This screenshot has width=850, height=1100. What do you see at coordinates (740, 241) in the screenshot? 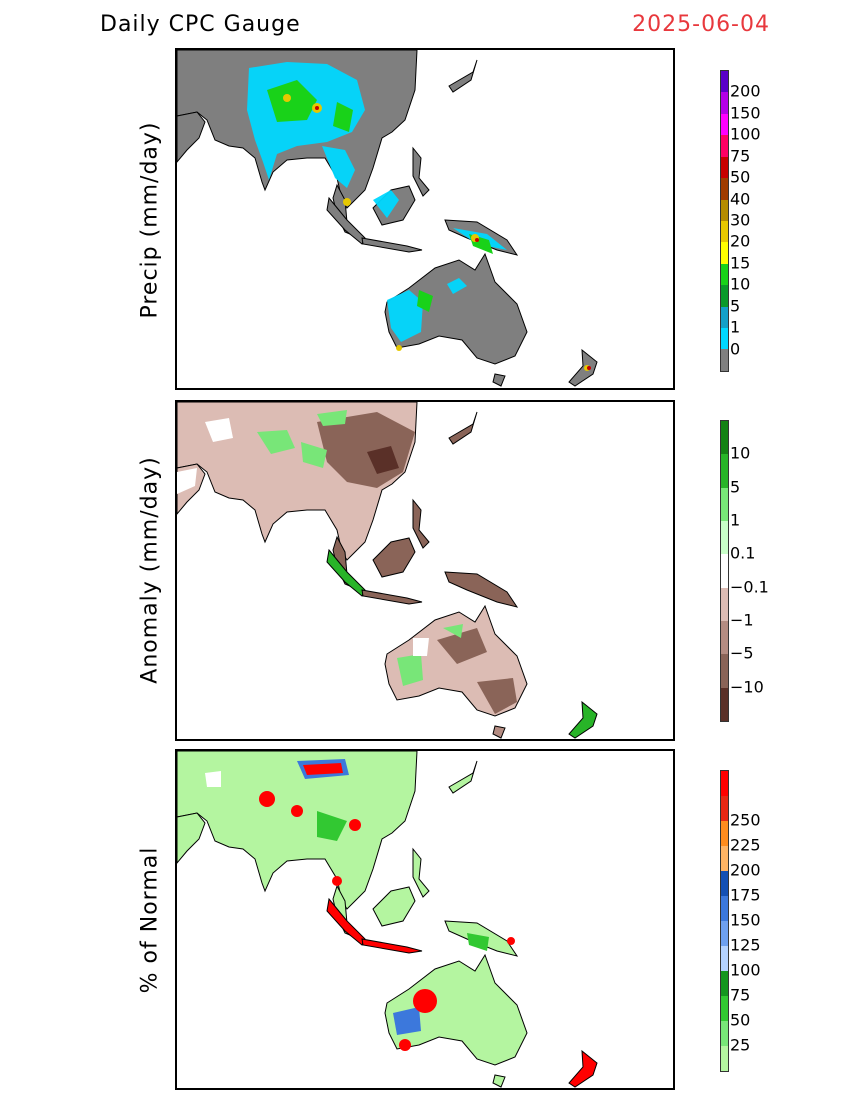
I see `precip-colorbar-tick-label: 20` at bounding box center [740, 241].